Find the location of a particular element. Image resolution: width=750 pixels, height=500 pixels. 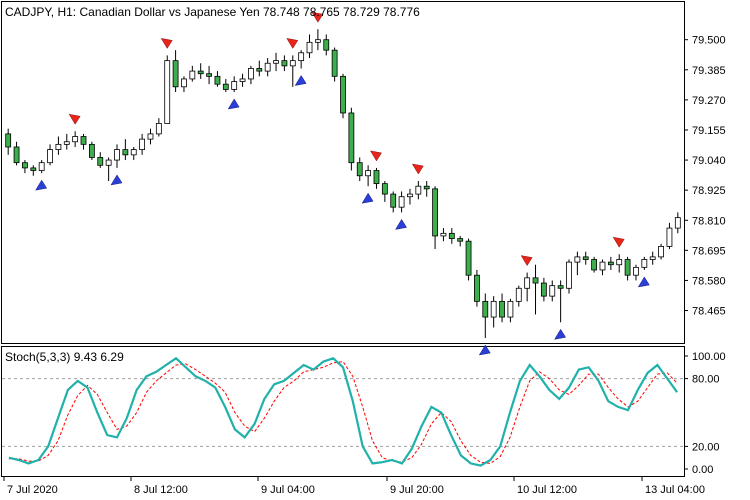

price-axis-label: 78.925 is located at coordinates (709, 191).